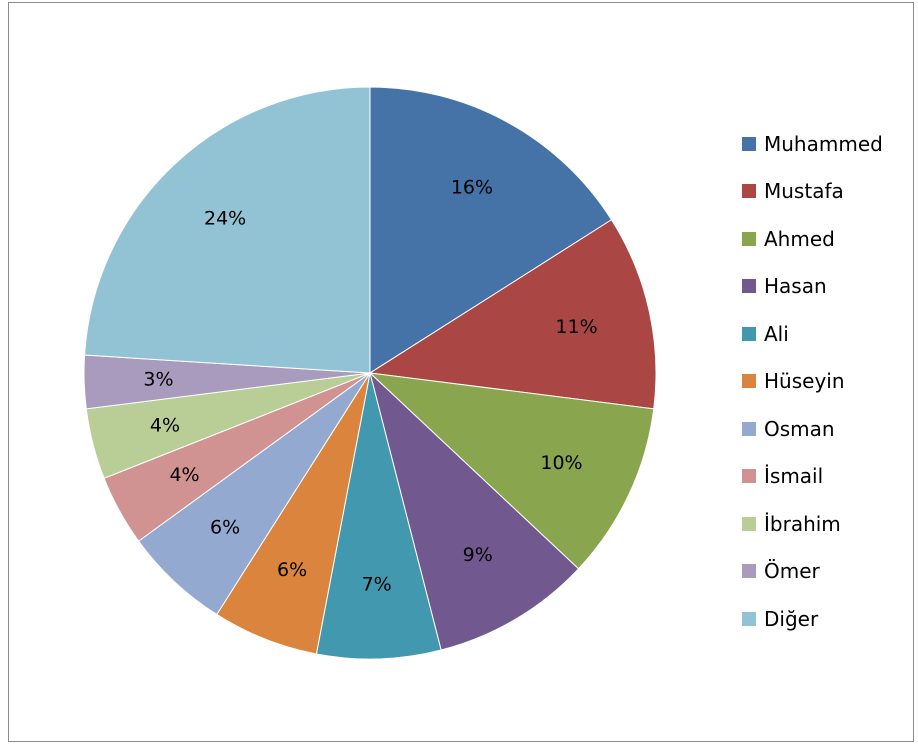  I want to click on slice-label-4: 9%, so click(478, 555).